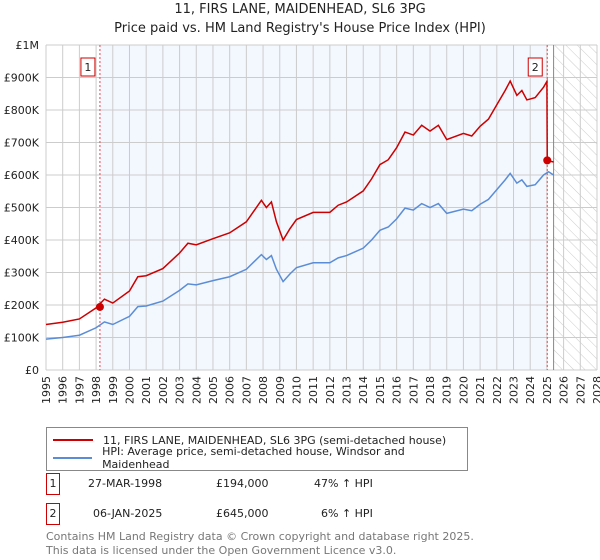 This screenshot has width=600, height=560. I want to click on transaction-hpi: 47% ↑ HPI, so click(343, 483).